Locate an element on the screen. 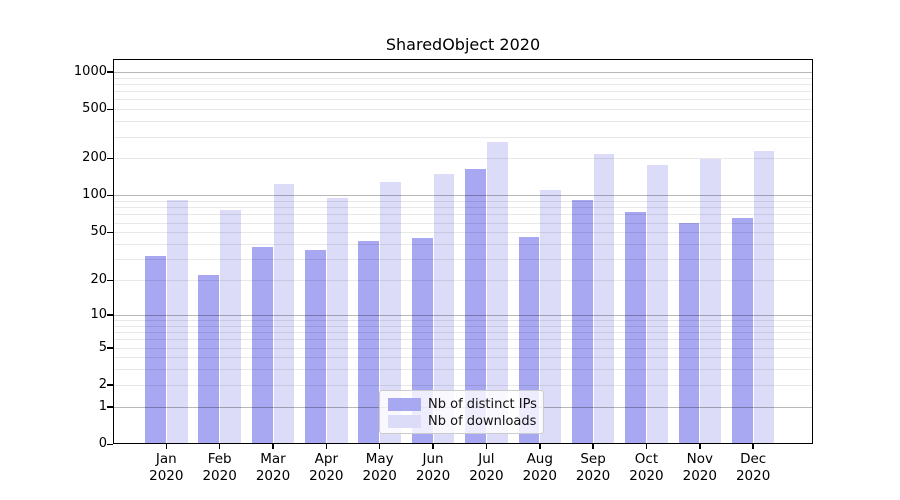 This screenshot has width=900, height=500. legend-swatch-distinct-ips-icon is located at coordinates (404, 404).